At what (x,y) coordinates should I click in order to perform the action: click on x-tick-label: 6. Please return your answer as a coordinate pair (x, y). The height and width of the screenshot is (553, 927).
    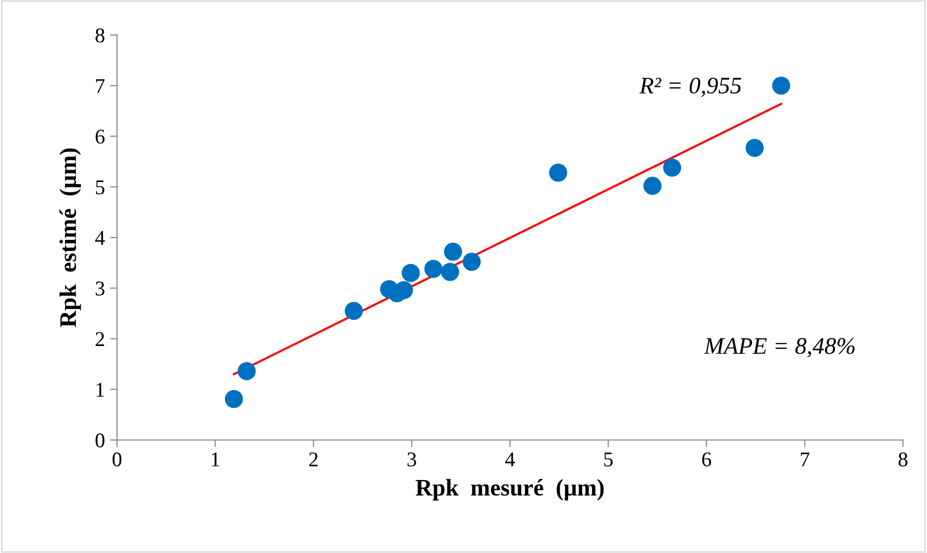
    Looking at the image, I should click on (707, 459).